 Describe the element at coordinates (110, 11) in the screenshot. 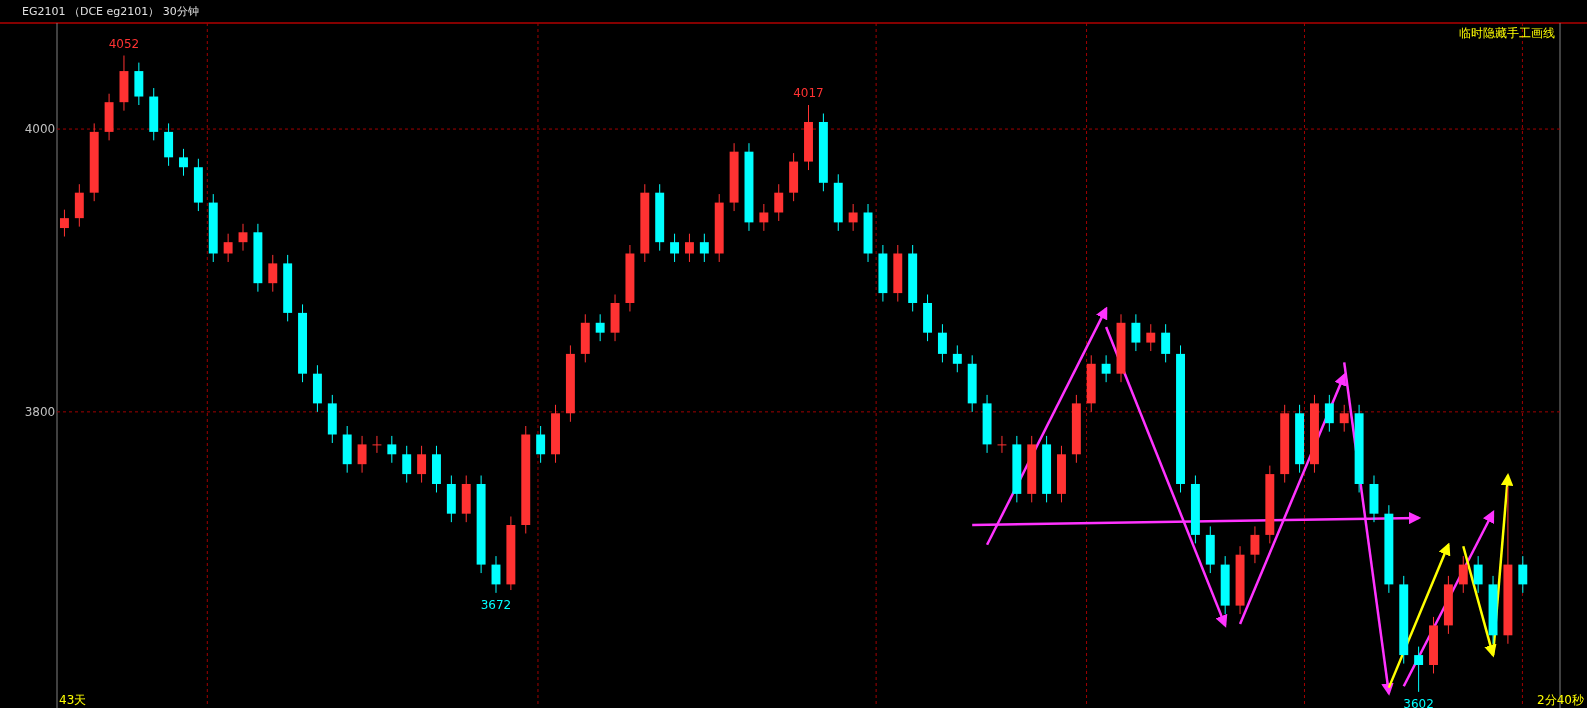

I see `chart-title: EG2101 （DCE eg2101） 30分钟` at that location.